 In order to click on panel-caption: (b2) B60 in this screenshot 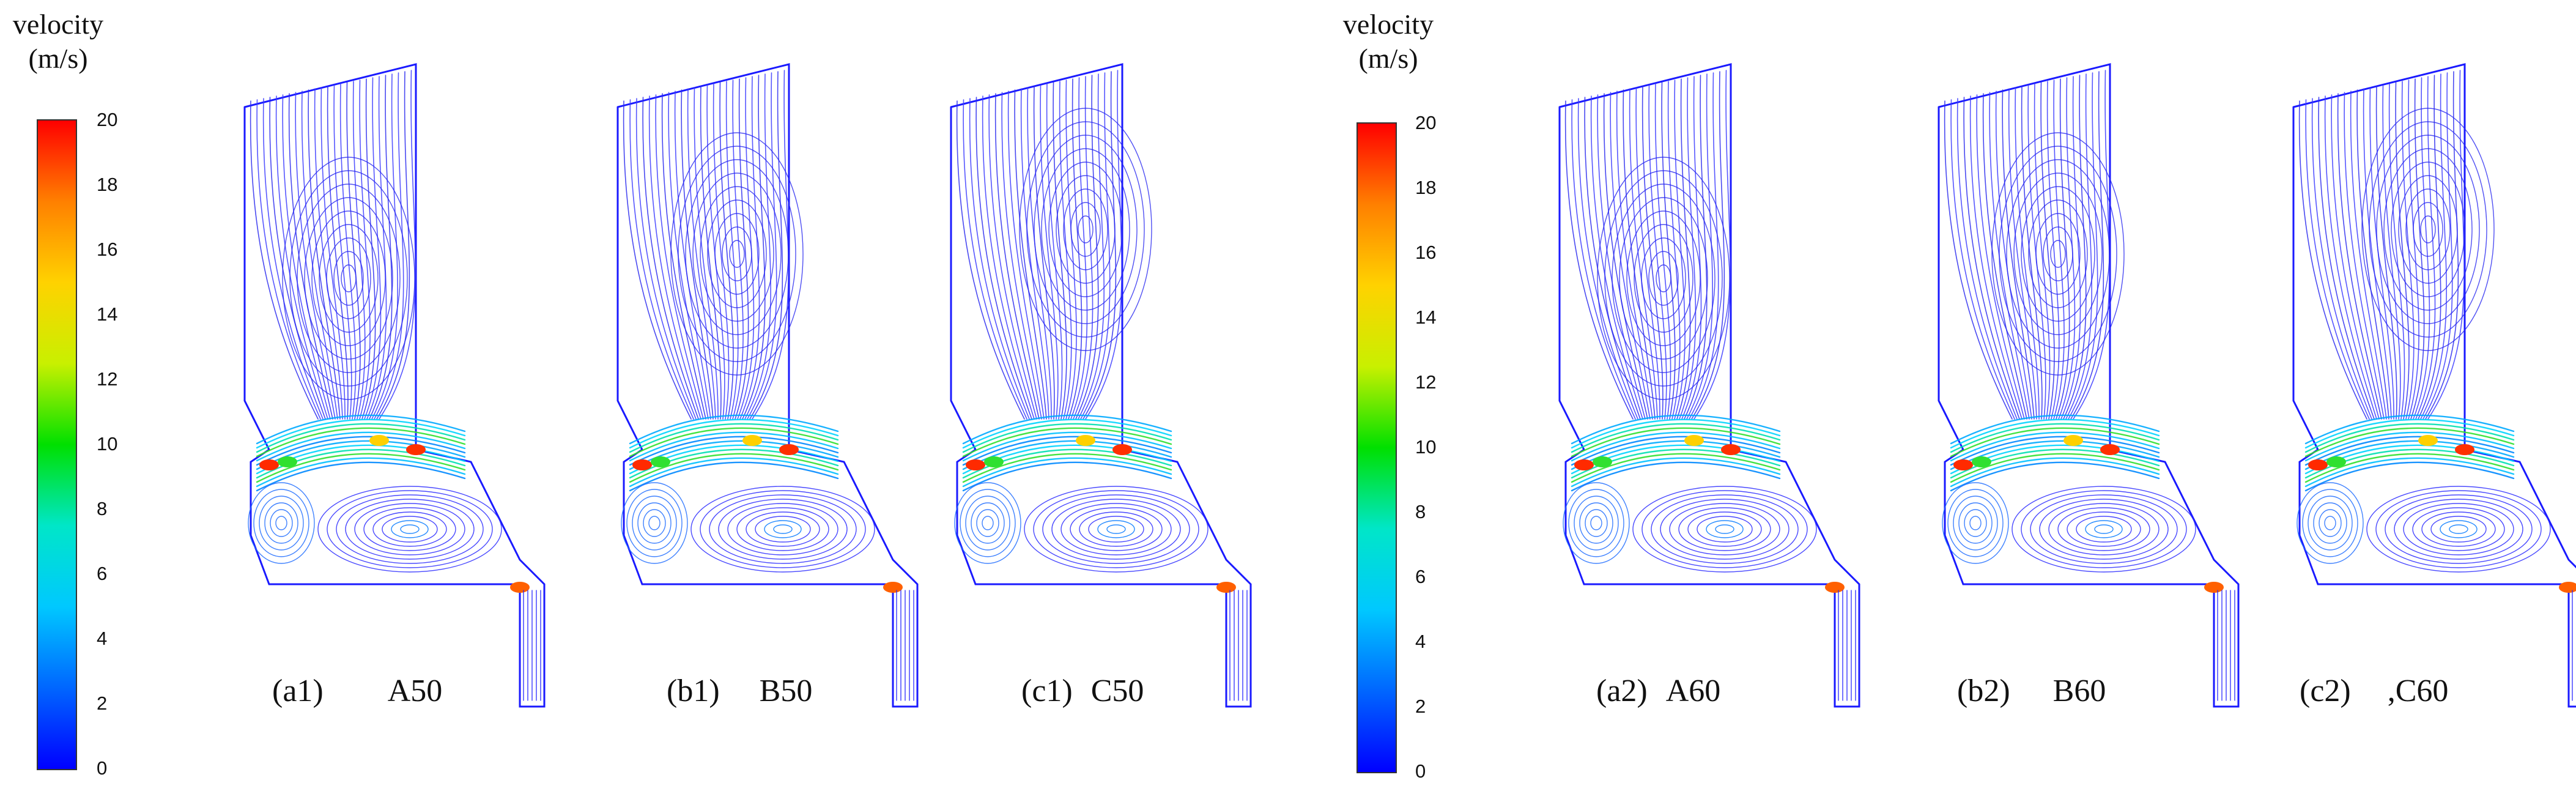, I will do `click(2031, 691)`.